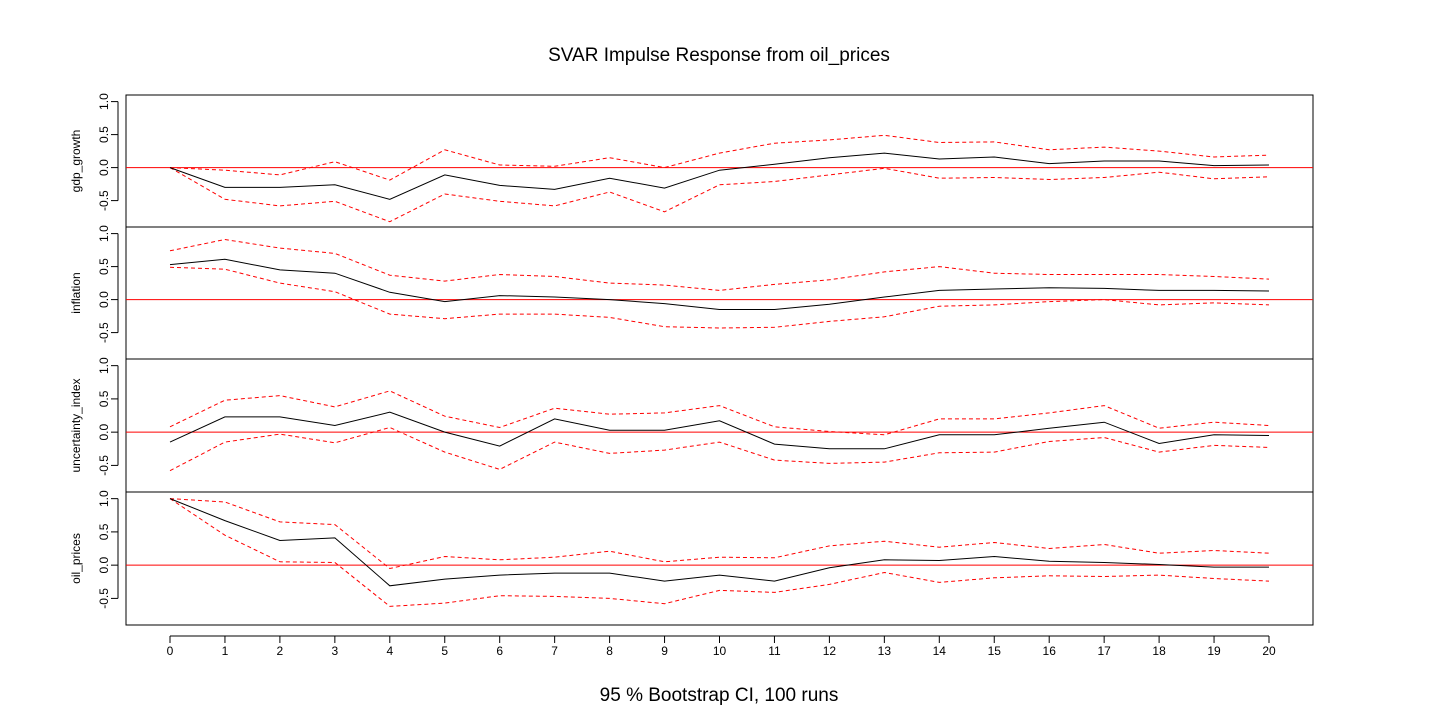 This screenshot has width=1440, height=720. What do you see at coordinates (76, 425) in the screenshot?
I see `panel-label-uncertainty_index: uncertainty_index` at bounding box center [76, 425].